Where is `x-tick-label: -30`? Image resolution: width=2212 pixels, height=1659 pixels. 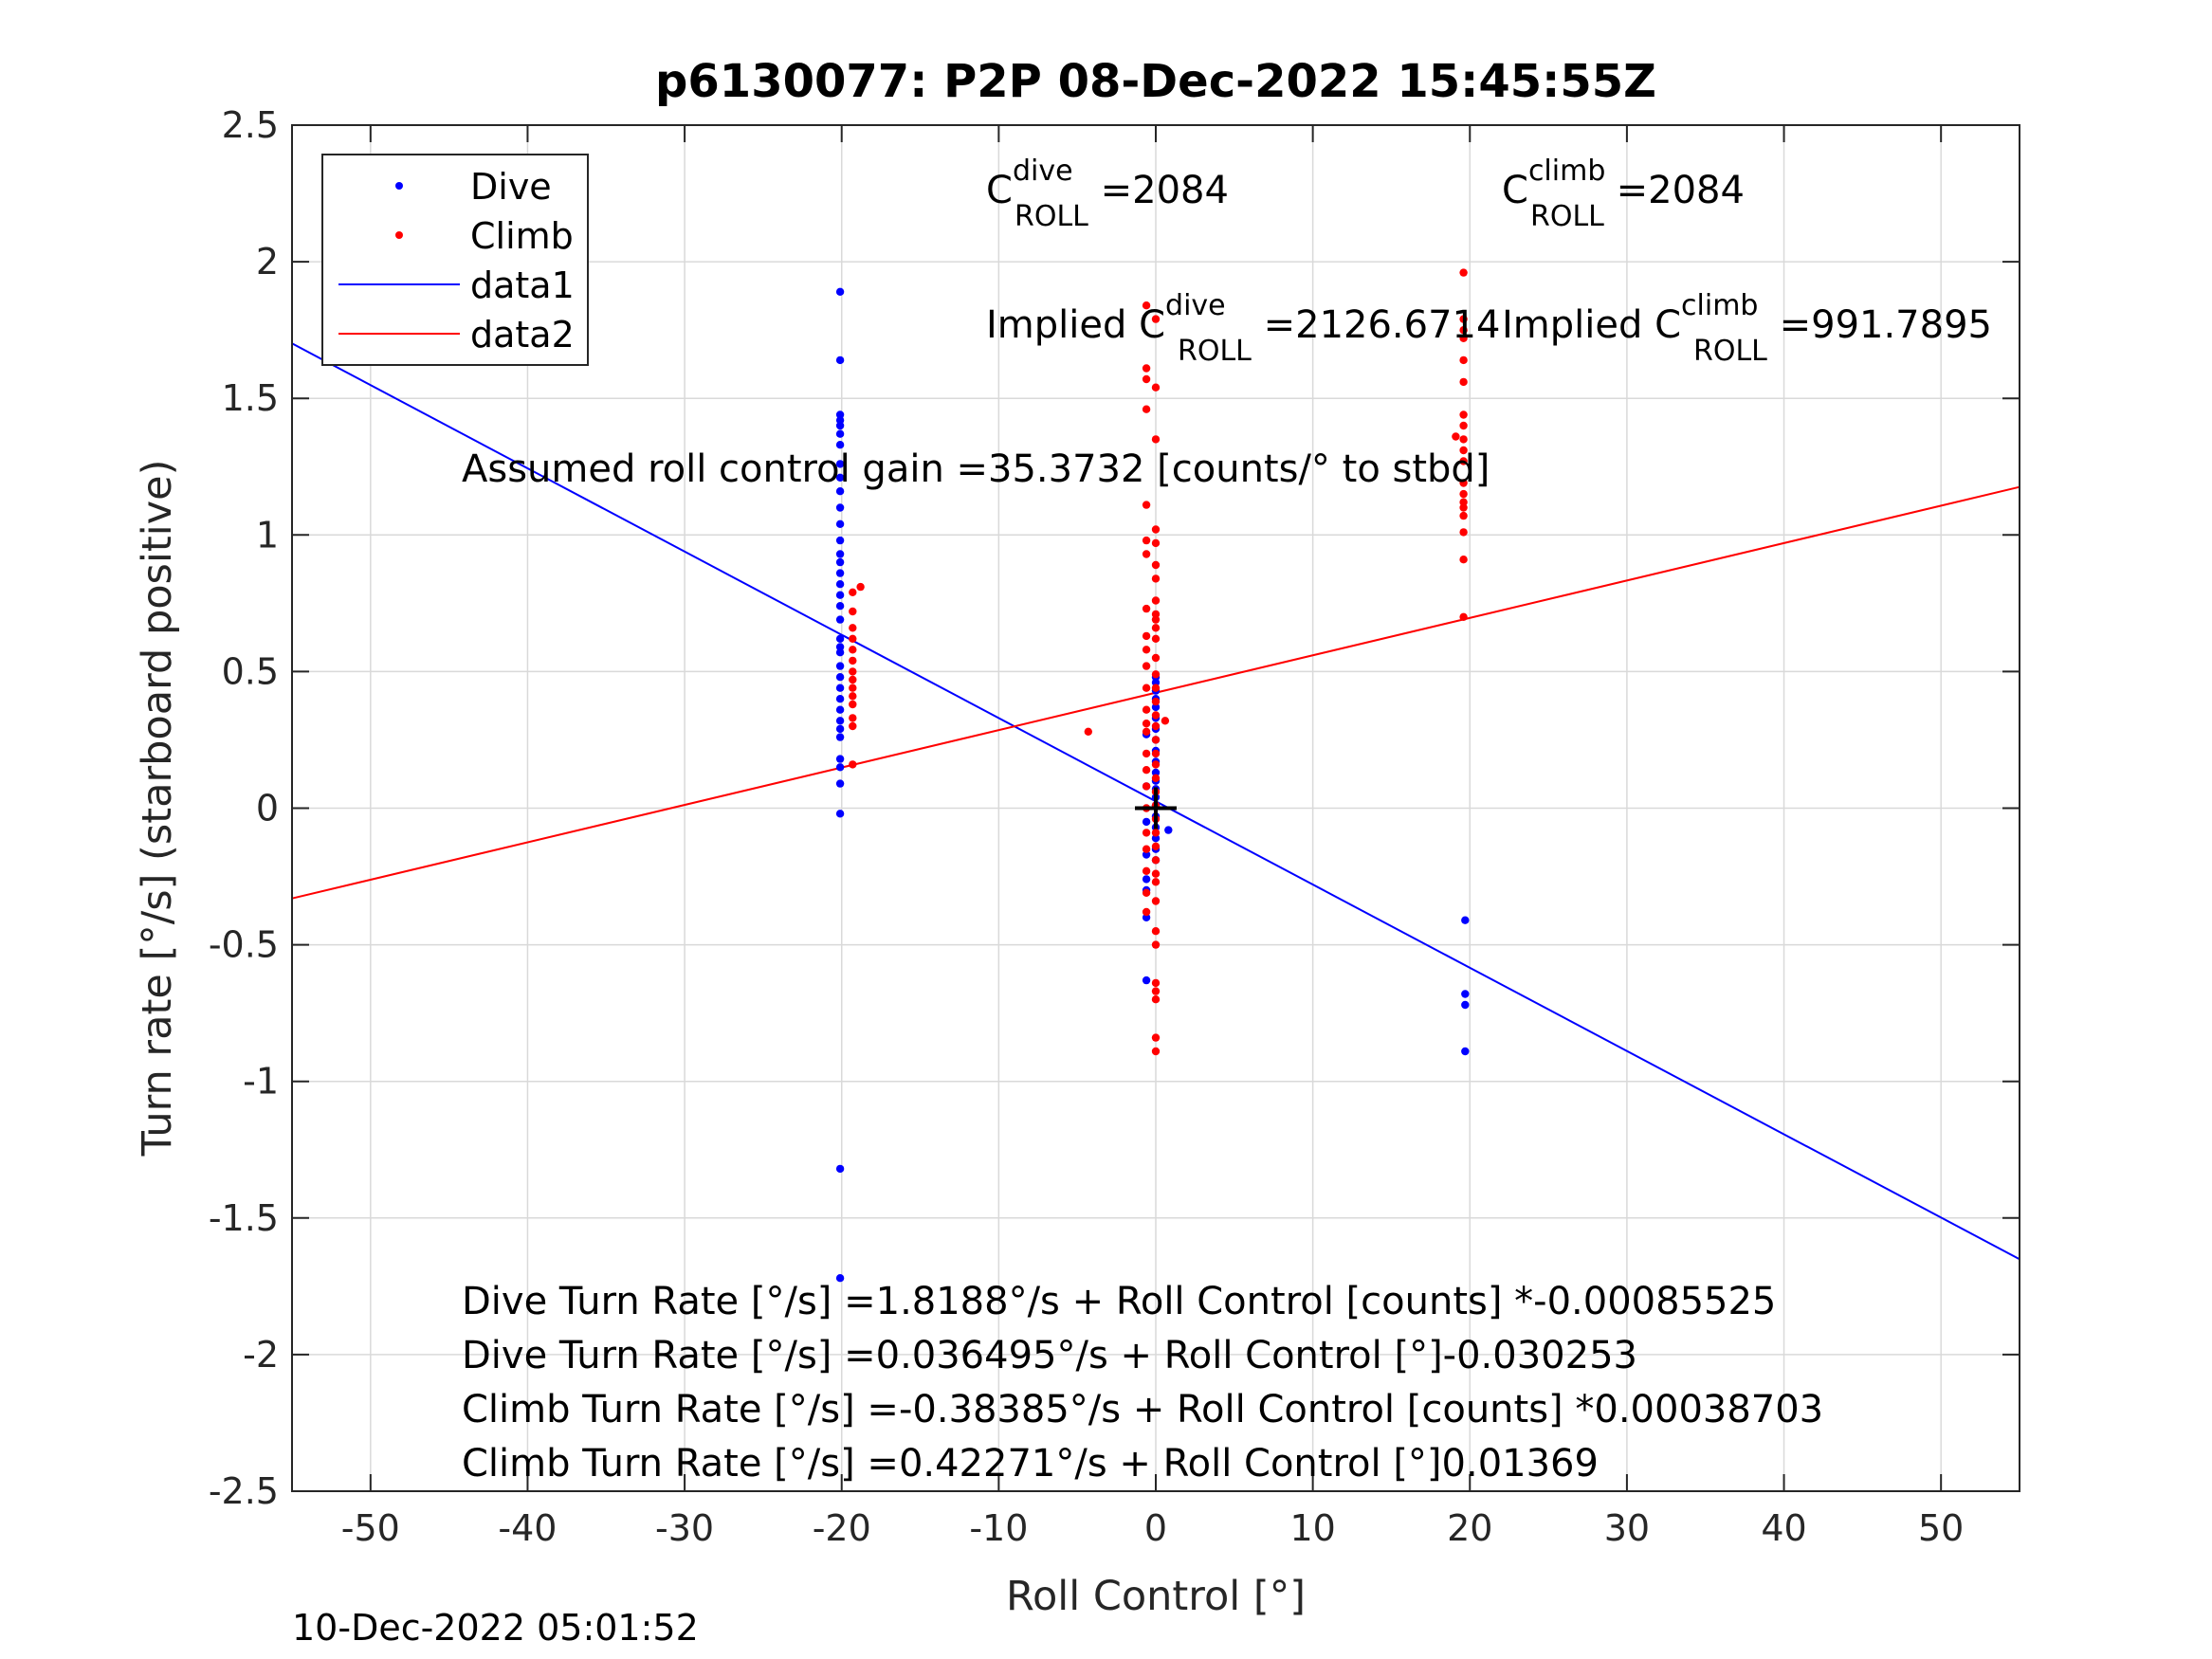
x-tick-label: -30 is located at coordinates (684, 1528).